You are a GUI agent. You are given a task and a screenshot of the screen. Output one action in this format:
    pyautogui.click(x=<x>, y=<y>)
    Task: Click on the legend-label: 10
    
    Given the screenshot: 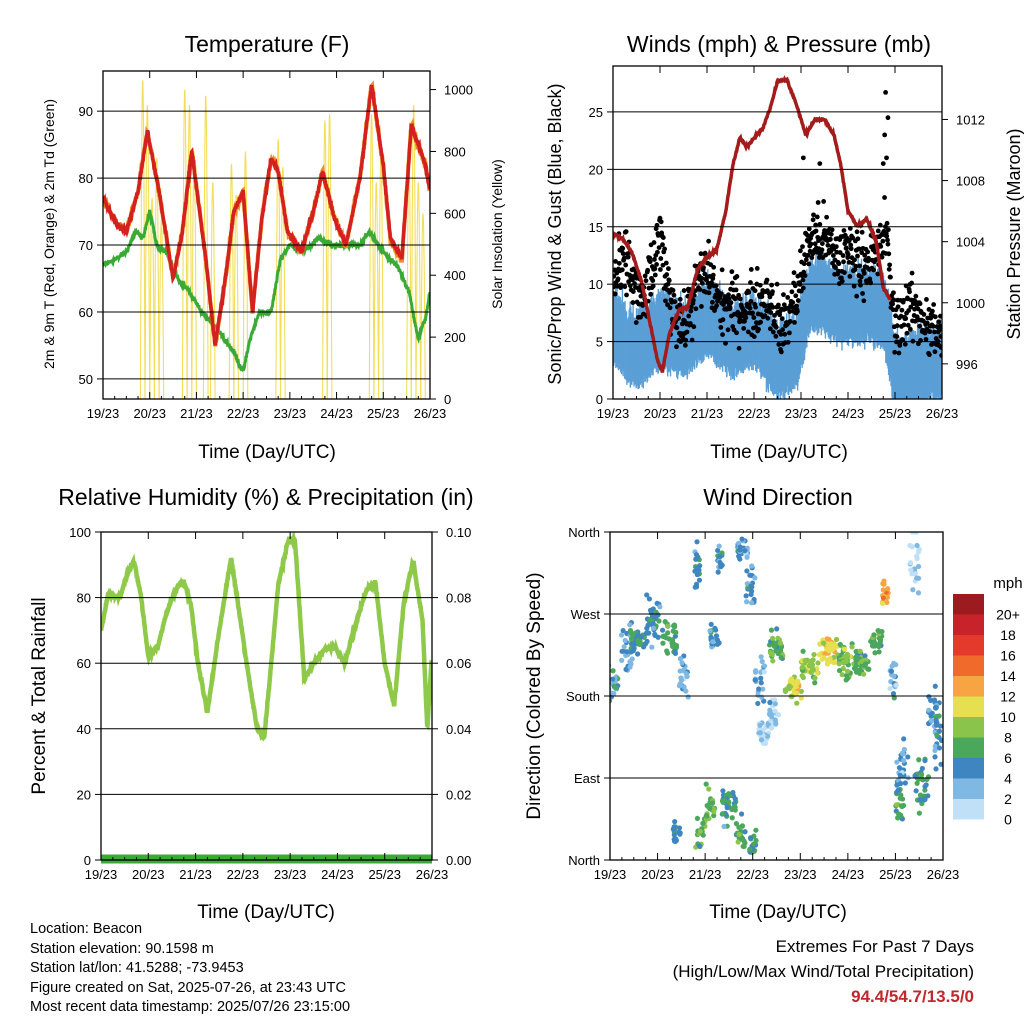 What is the action you would take?
    pyautogui.click(x=1008, y=717)
    